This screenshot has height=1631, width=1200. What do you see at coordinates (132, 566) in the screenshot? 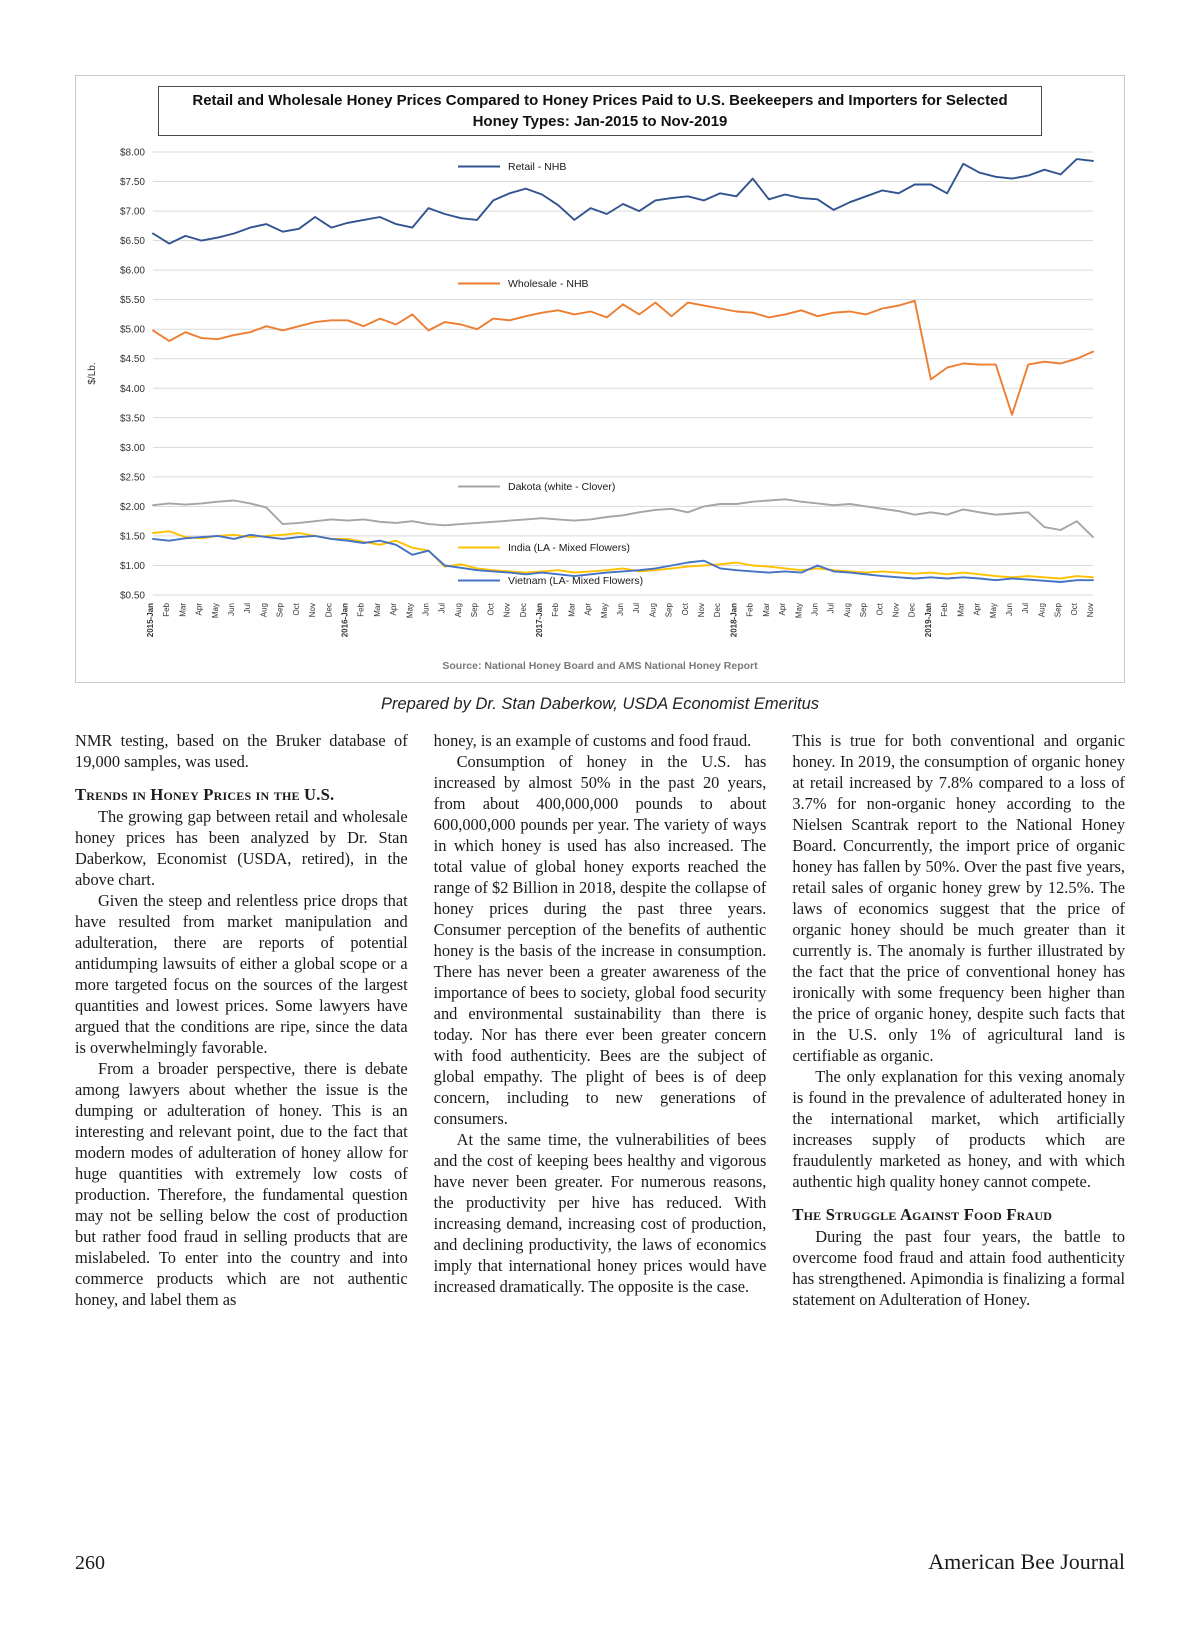
I see `svg-text: $1.00` at bounding box center [132, 566].